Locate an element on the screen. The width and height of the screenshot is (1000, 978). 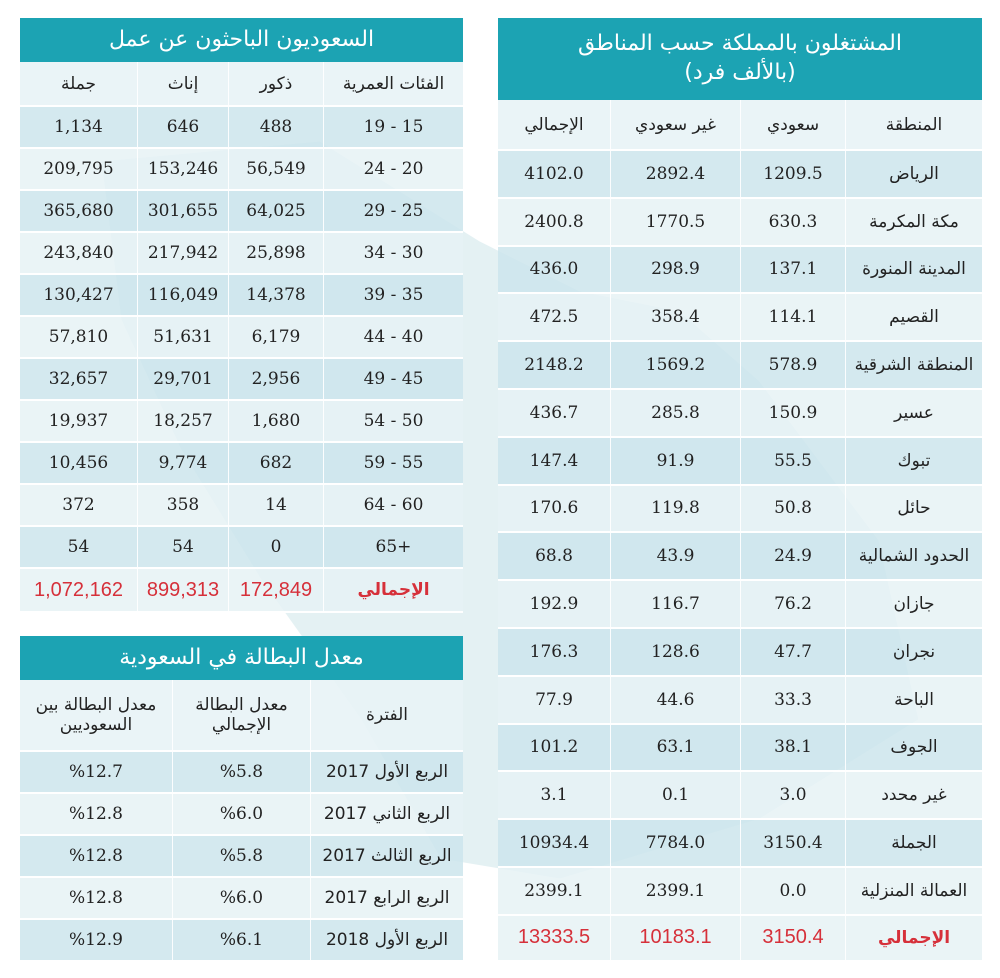
table-cell: 54 is located at coordinates (182, 547).